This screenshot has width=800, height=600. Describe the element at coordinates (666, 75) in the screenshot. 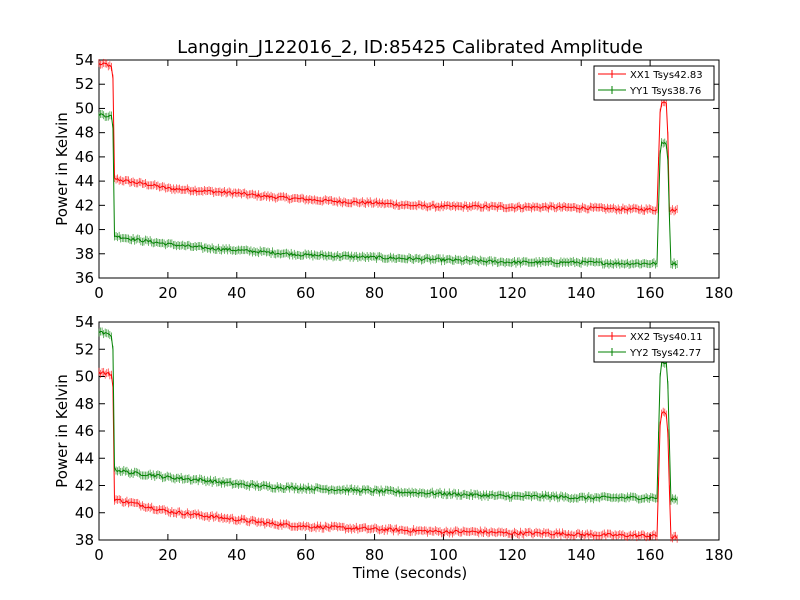

I see `top-legend-label-xx1: XX1 Tsys42.83` at that location.